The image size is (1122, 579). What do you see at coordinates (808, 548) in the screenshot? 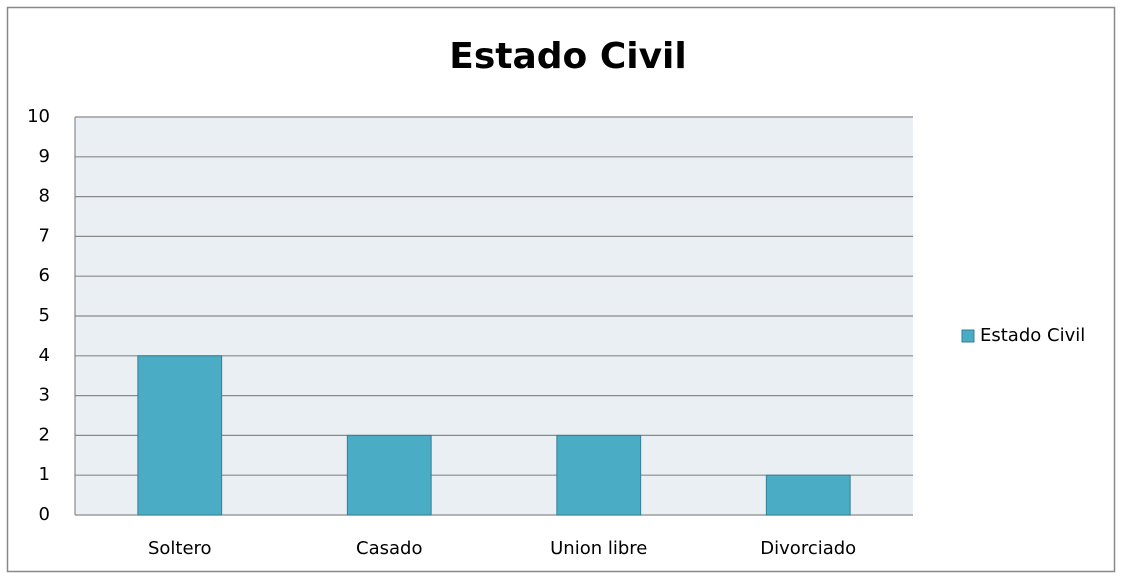
I see `x-tick-label: Divorciado` at bounding box center [808, 548].